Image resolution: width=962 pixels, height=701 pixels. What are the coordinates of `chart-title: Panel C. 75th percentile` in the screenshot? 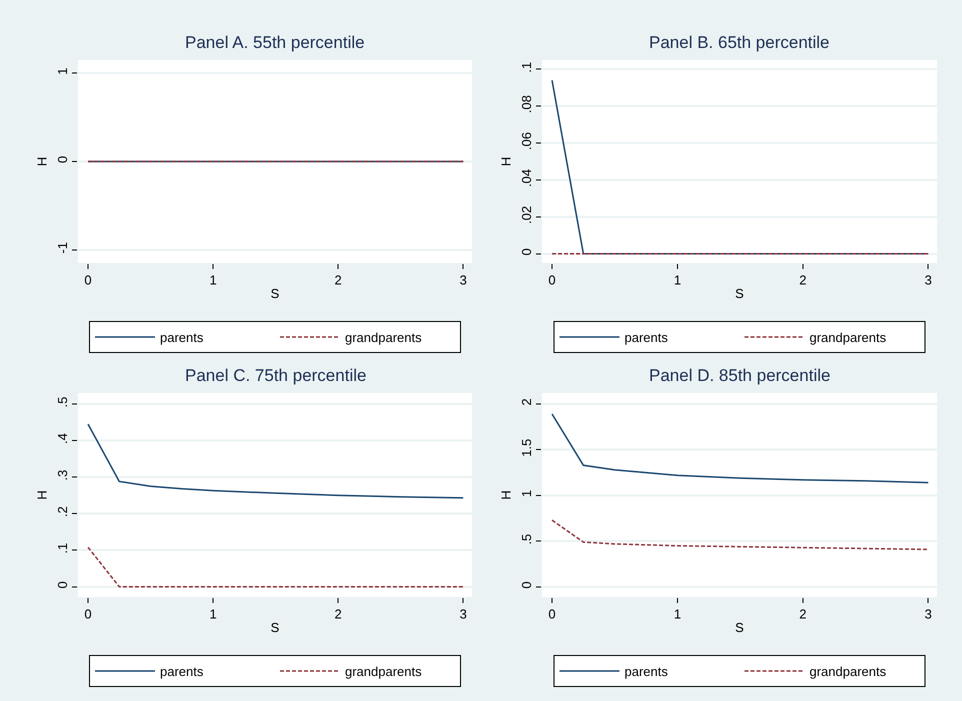 It's located at (275, 375).